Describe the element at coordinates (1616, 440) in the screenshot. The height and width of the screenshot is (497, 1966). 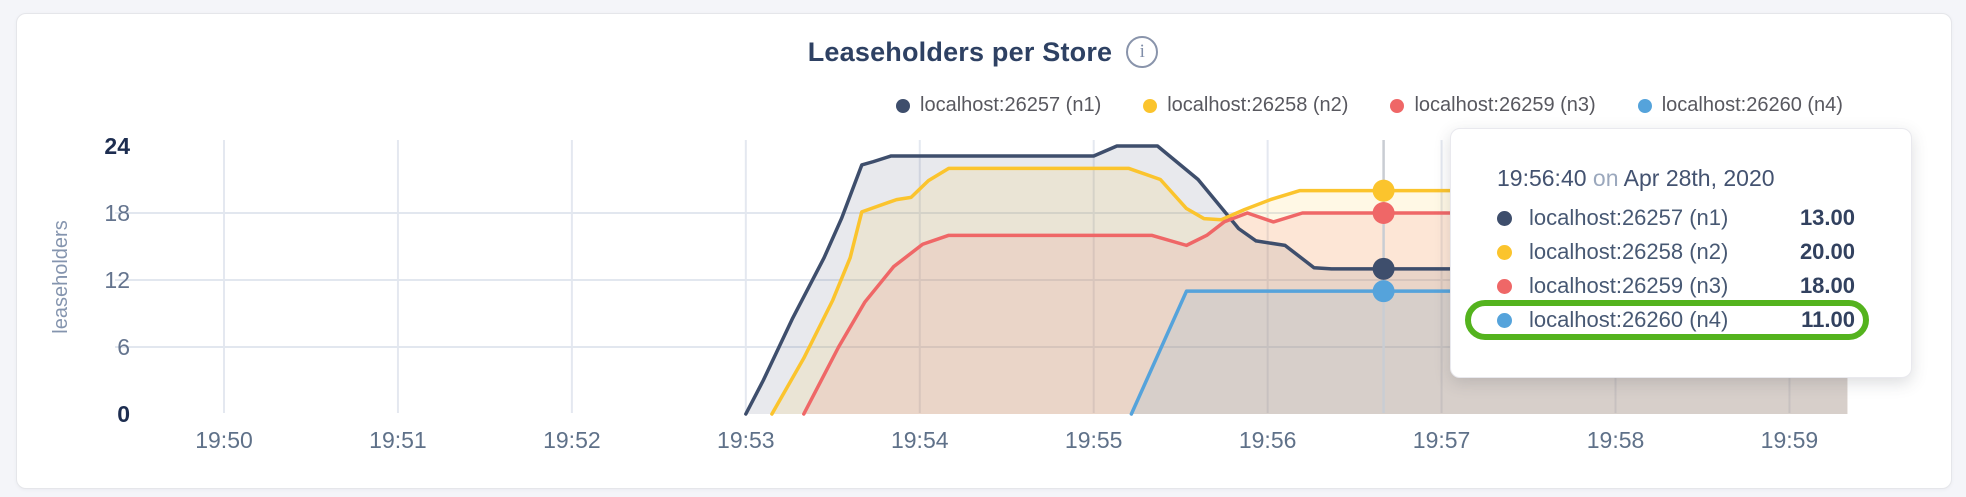
I see `x-tick-label: 19:58` at that location.